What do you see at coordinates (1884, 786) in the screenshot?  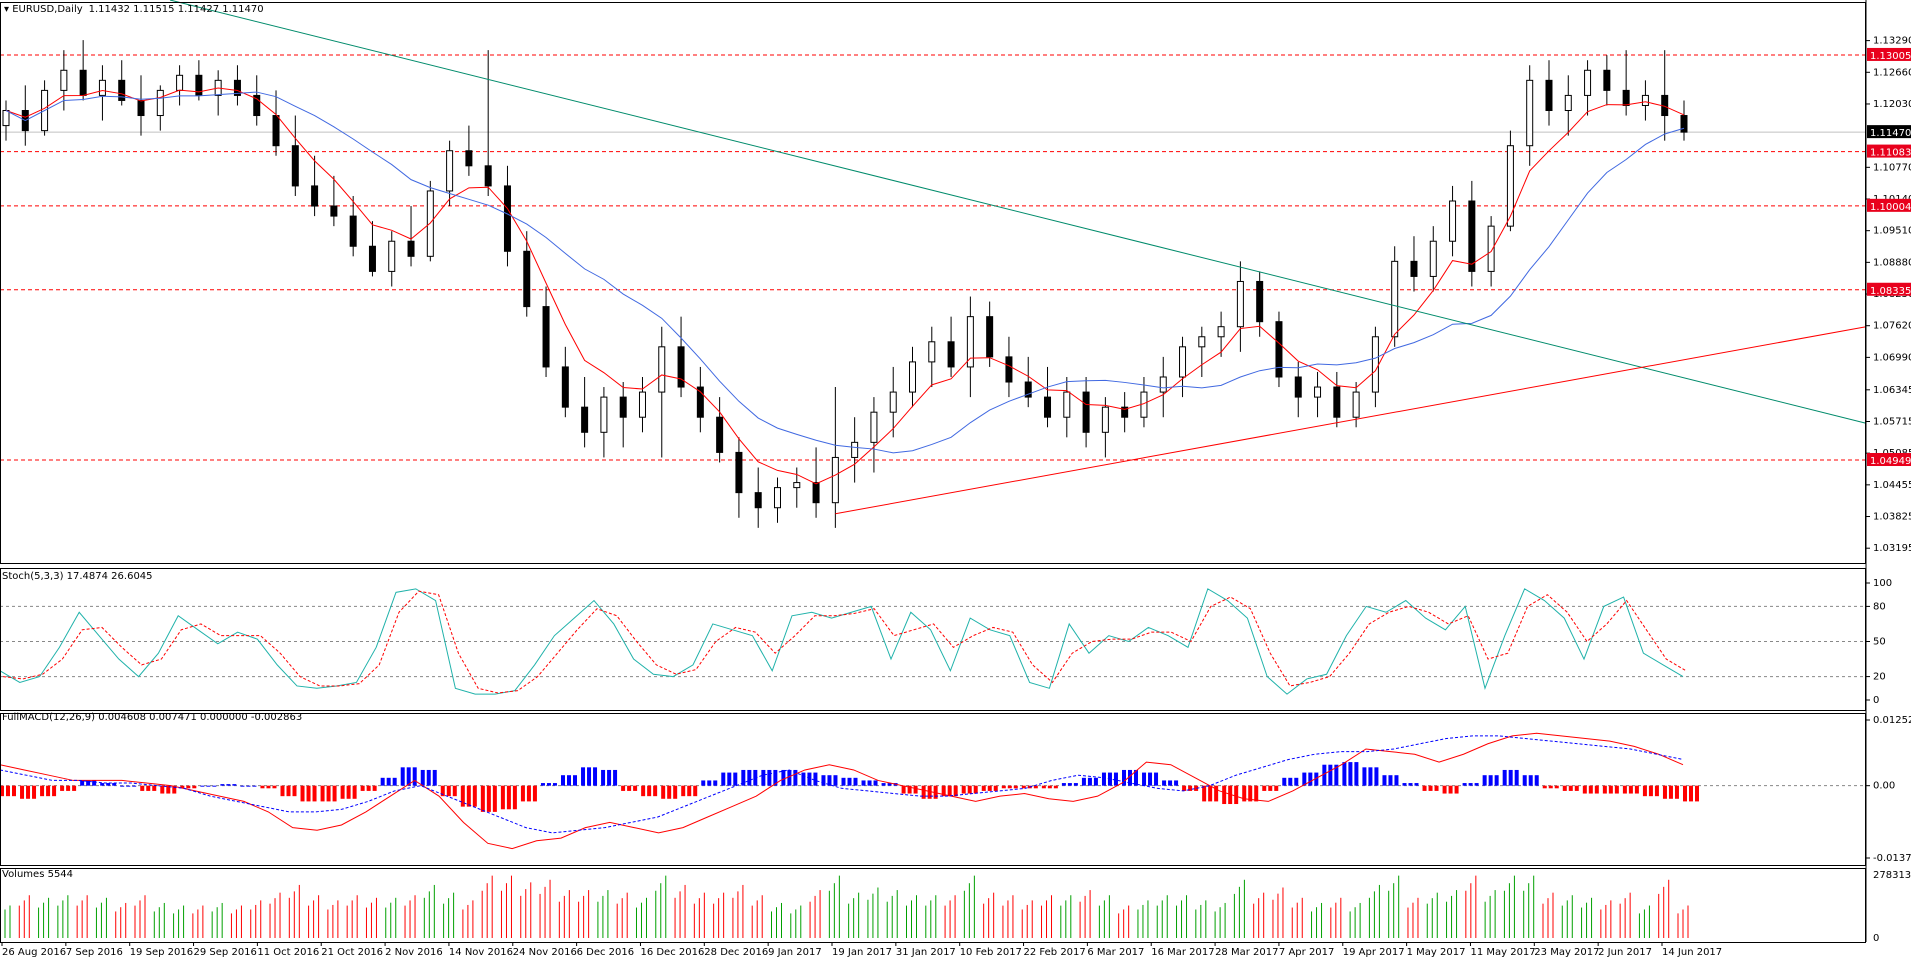 I see `macd-tick-label: 0.00` at bounding box center [1884, 786].